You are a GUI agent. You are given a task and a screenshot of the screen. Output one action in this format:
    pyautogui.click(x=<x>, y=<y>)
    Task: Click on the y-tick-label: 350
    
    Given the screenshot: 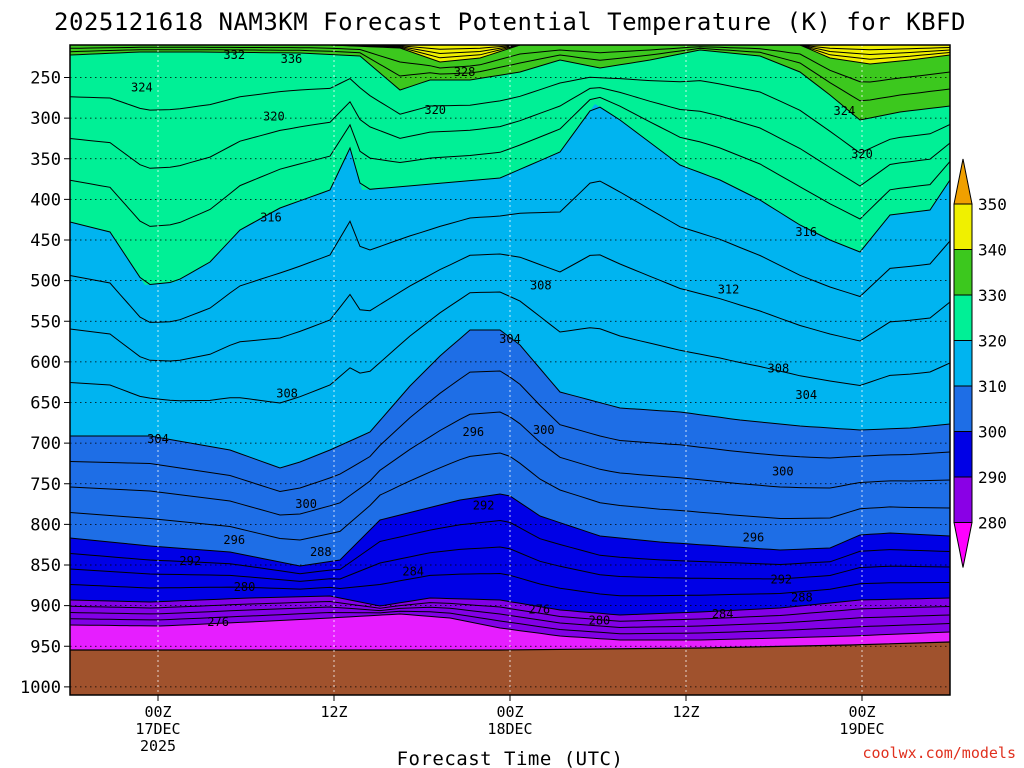 What is the action you would take?
    pyautogui.click(x=45, y=160)
    